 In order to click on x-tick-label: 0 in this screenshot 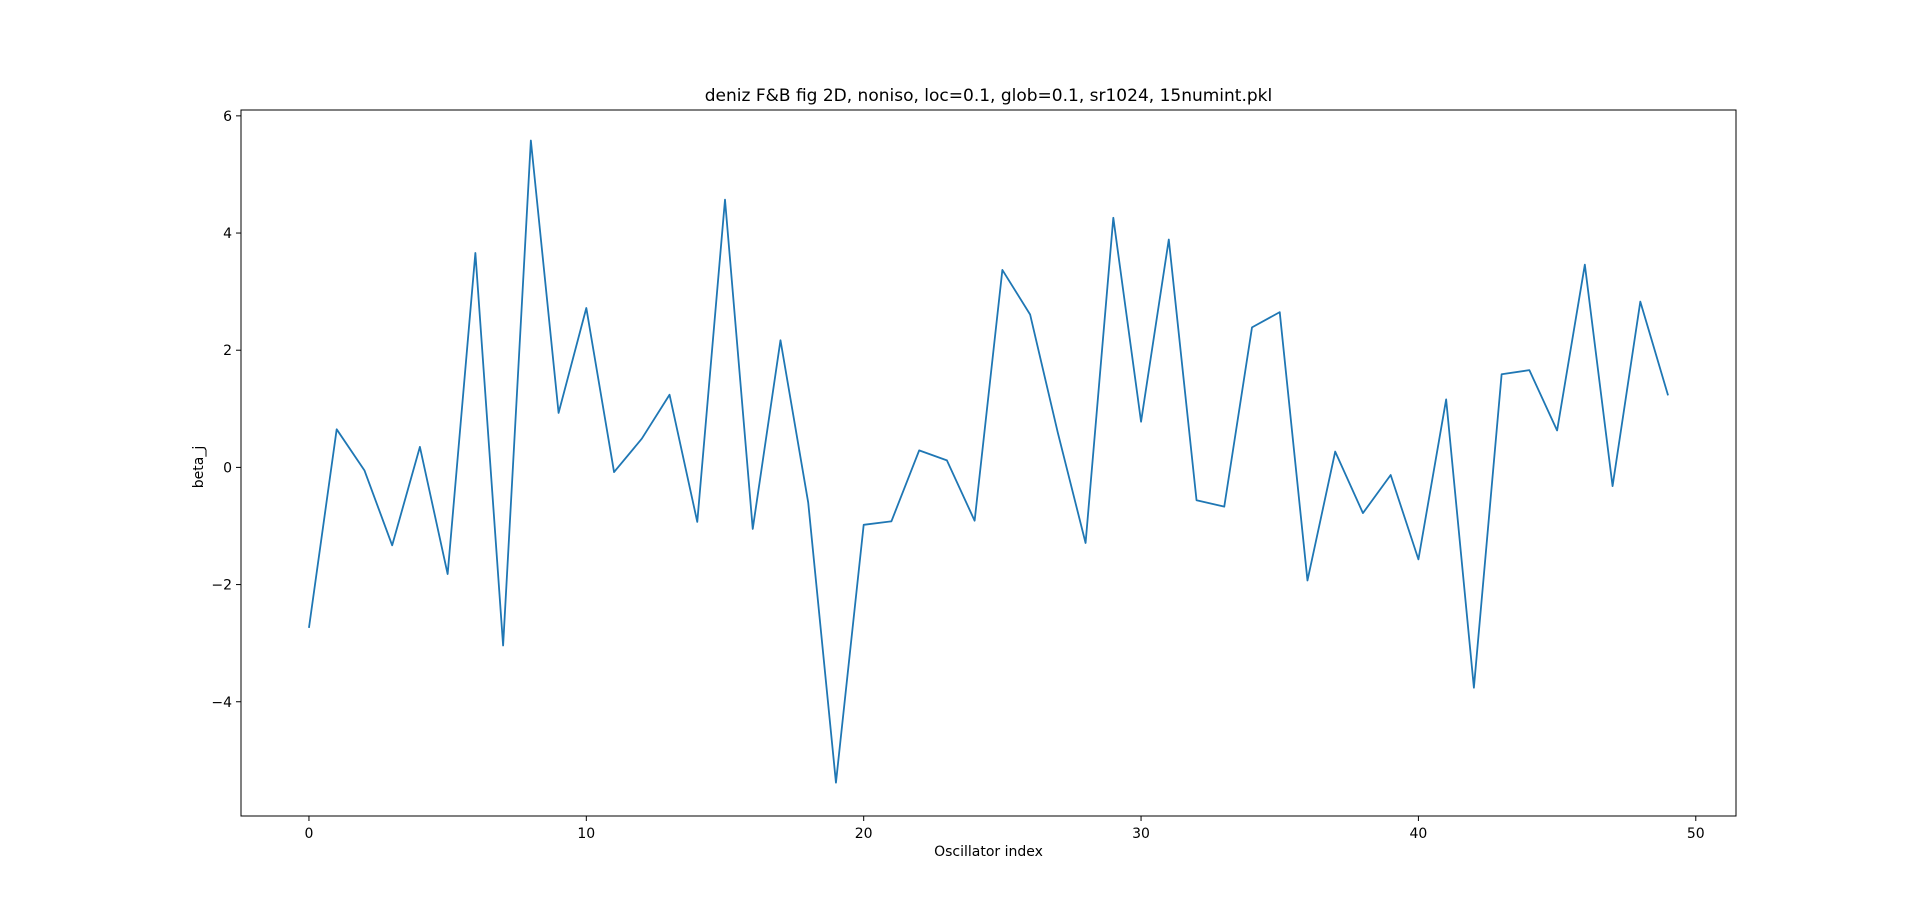, I will do `click(308, 834)`.